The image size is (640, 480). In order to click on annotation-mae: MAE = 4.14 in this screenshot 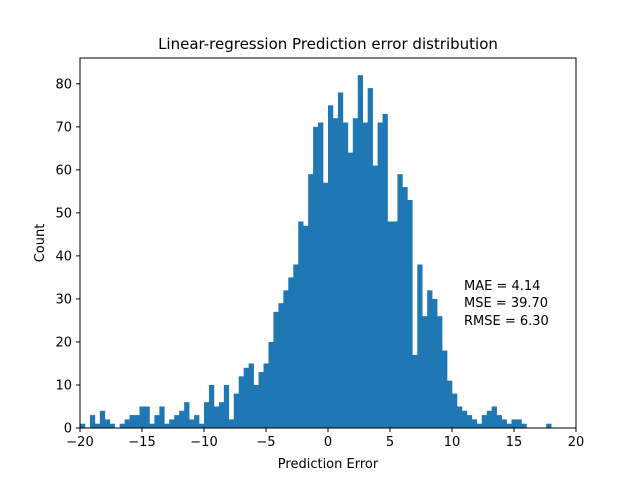, I will do `click(502, 286)`.